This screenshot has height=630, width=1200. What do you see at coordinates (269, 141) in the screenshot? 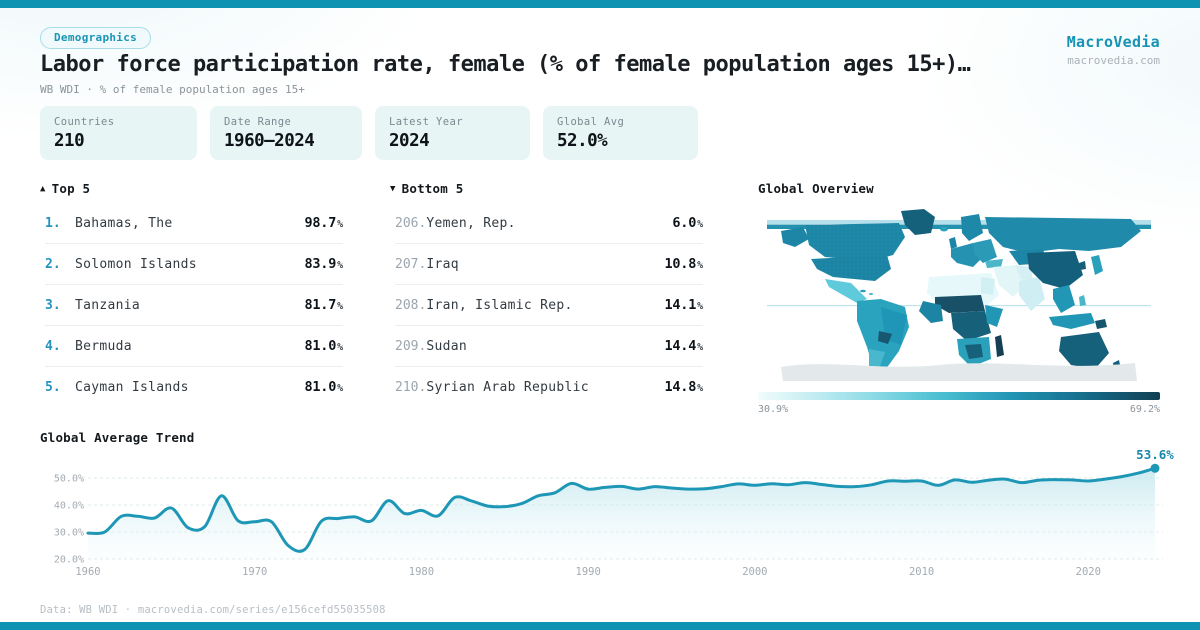
I see `stat-value: 1960—2024` at bounding box center [269, 141].